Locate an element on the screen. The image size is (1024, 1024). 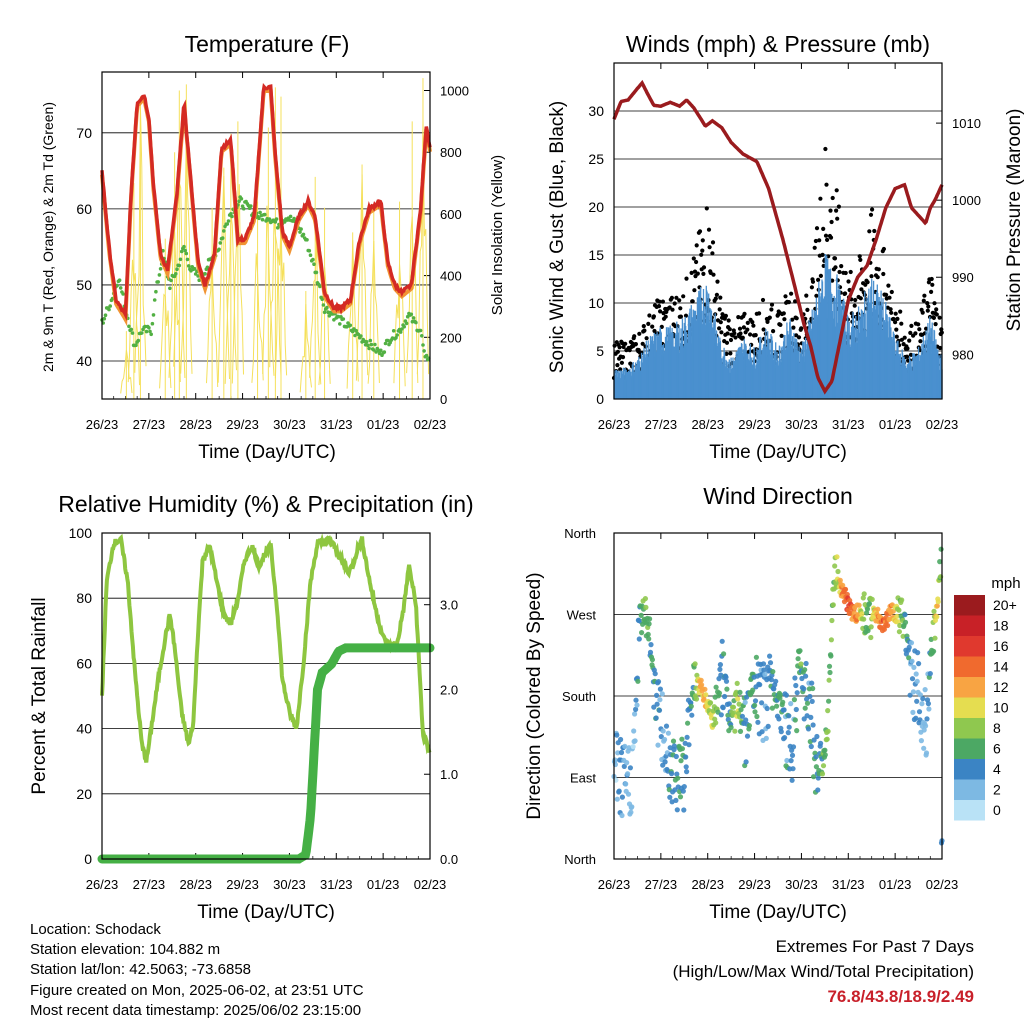
y-tick-label: South is located at coordinates (579, 696).